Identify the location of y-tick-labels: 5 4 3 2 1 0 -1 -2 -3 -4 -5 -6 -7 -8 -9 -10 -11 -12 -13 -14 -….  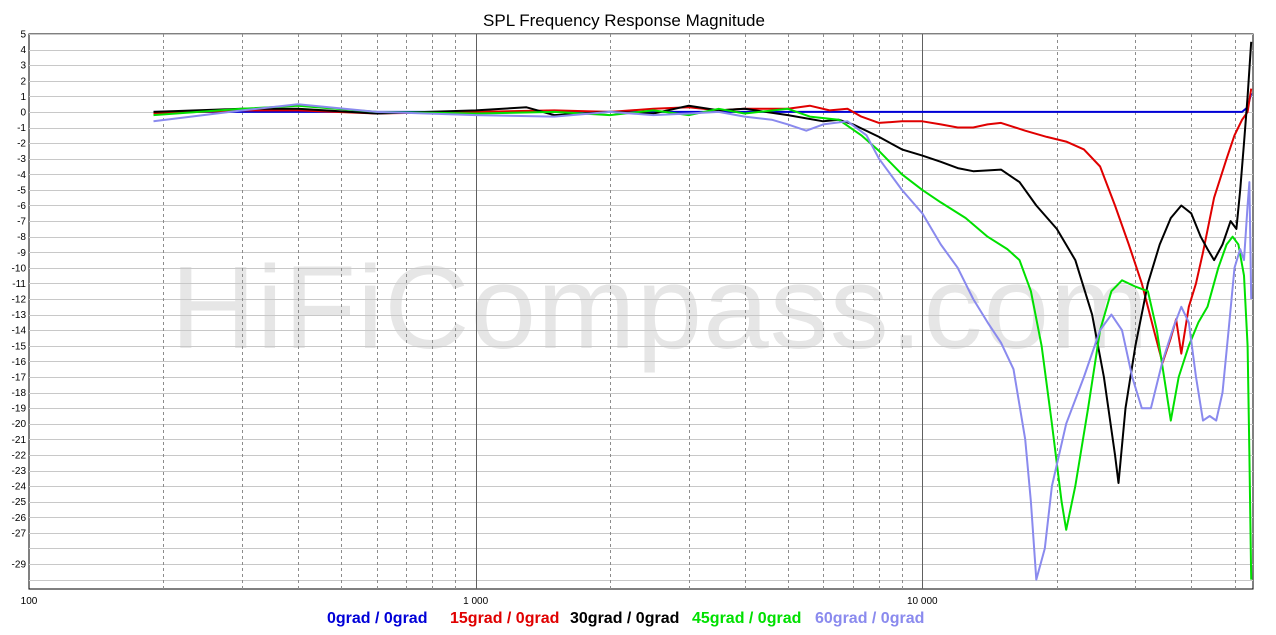
(19, 300).